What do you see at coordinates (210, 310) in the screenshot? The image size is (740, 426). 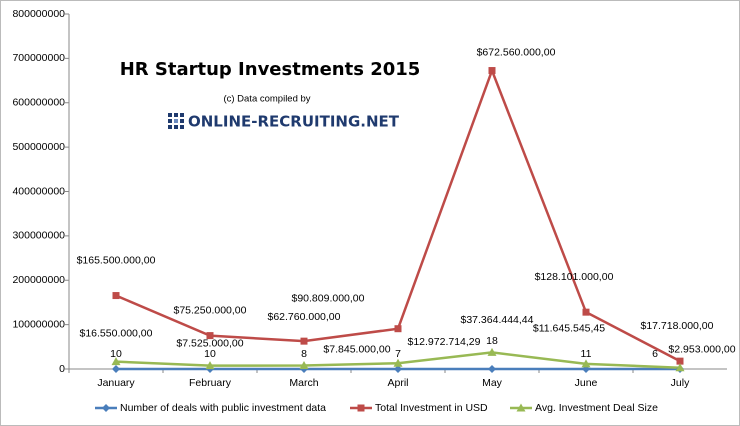 I see `data-label: $75.250.000,00` at bounding box center [210, 310].